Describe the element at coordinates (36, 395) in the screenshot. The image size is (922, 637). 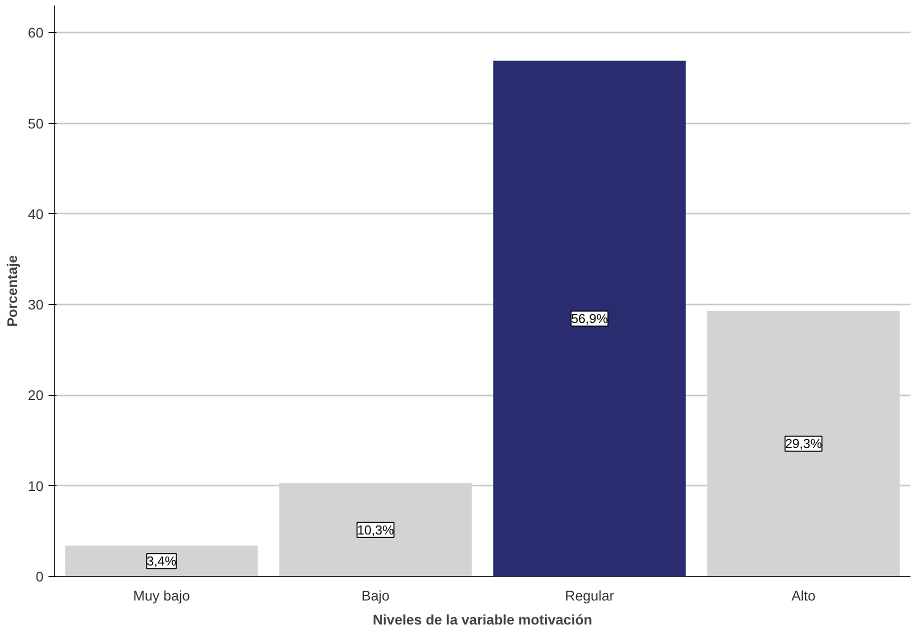
I see `y-tick-label: 20` at that location.